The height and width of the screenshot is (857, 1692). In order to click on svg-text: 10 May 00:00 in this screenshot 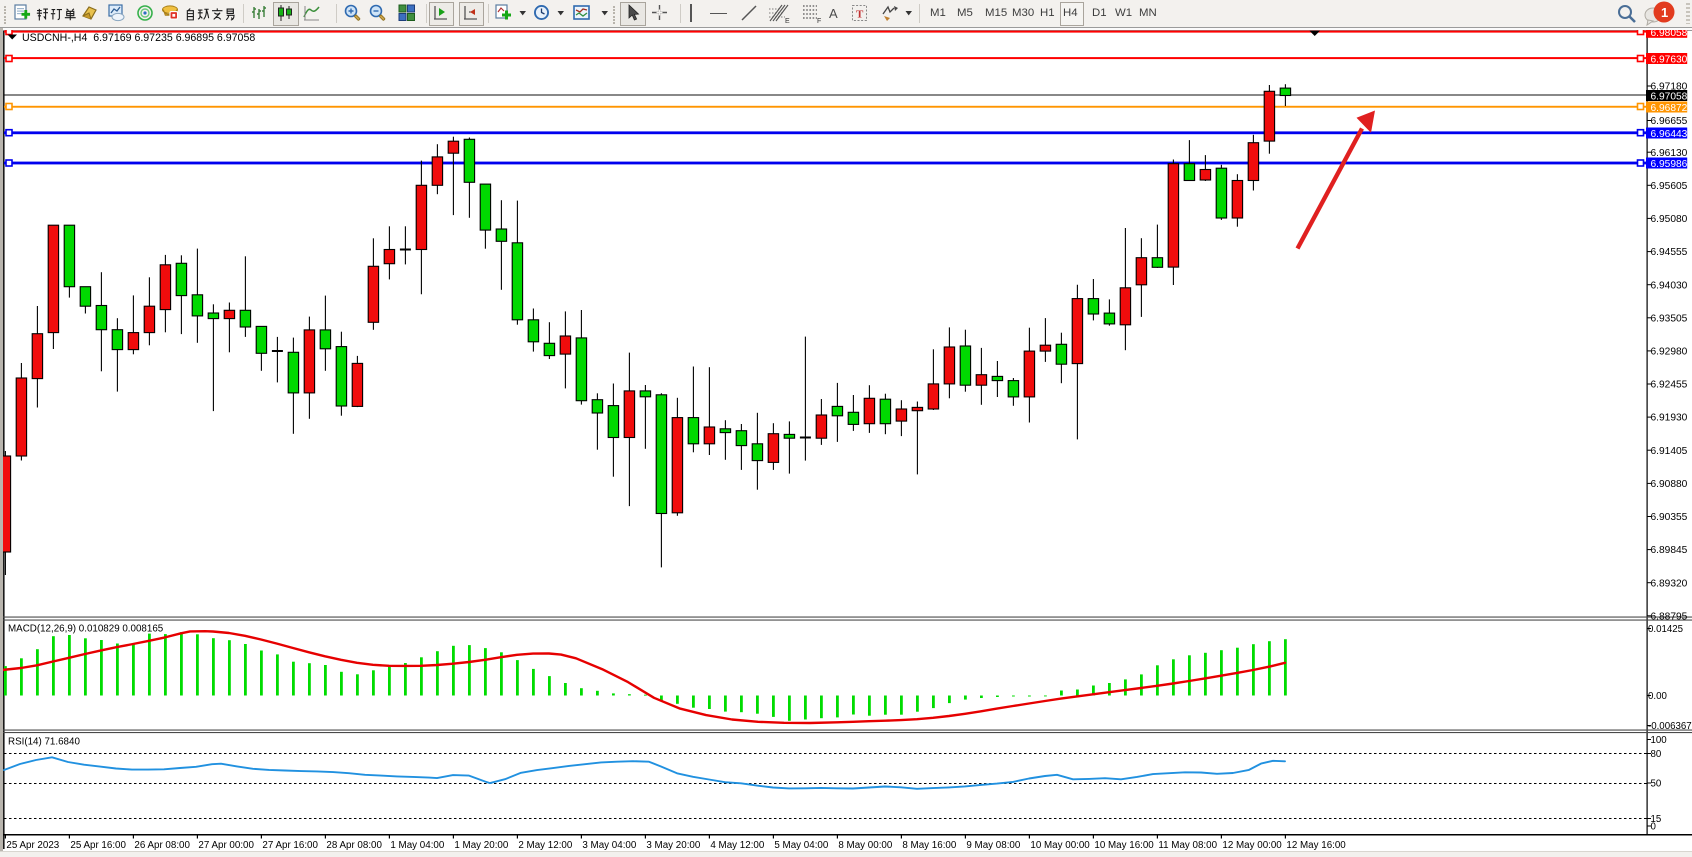, I will do `click(1060, 845)`.